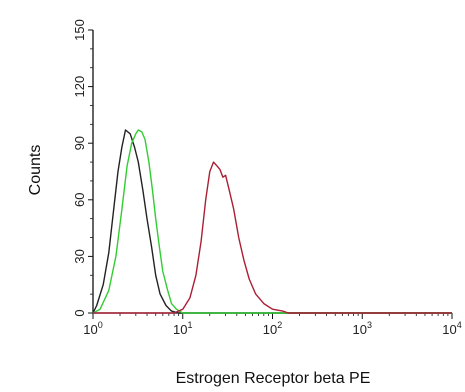  What do you see at coordinates (362, 328) in the screenshot?
I see `x-tick-label: 10³` at bounding box center [362, 328].